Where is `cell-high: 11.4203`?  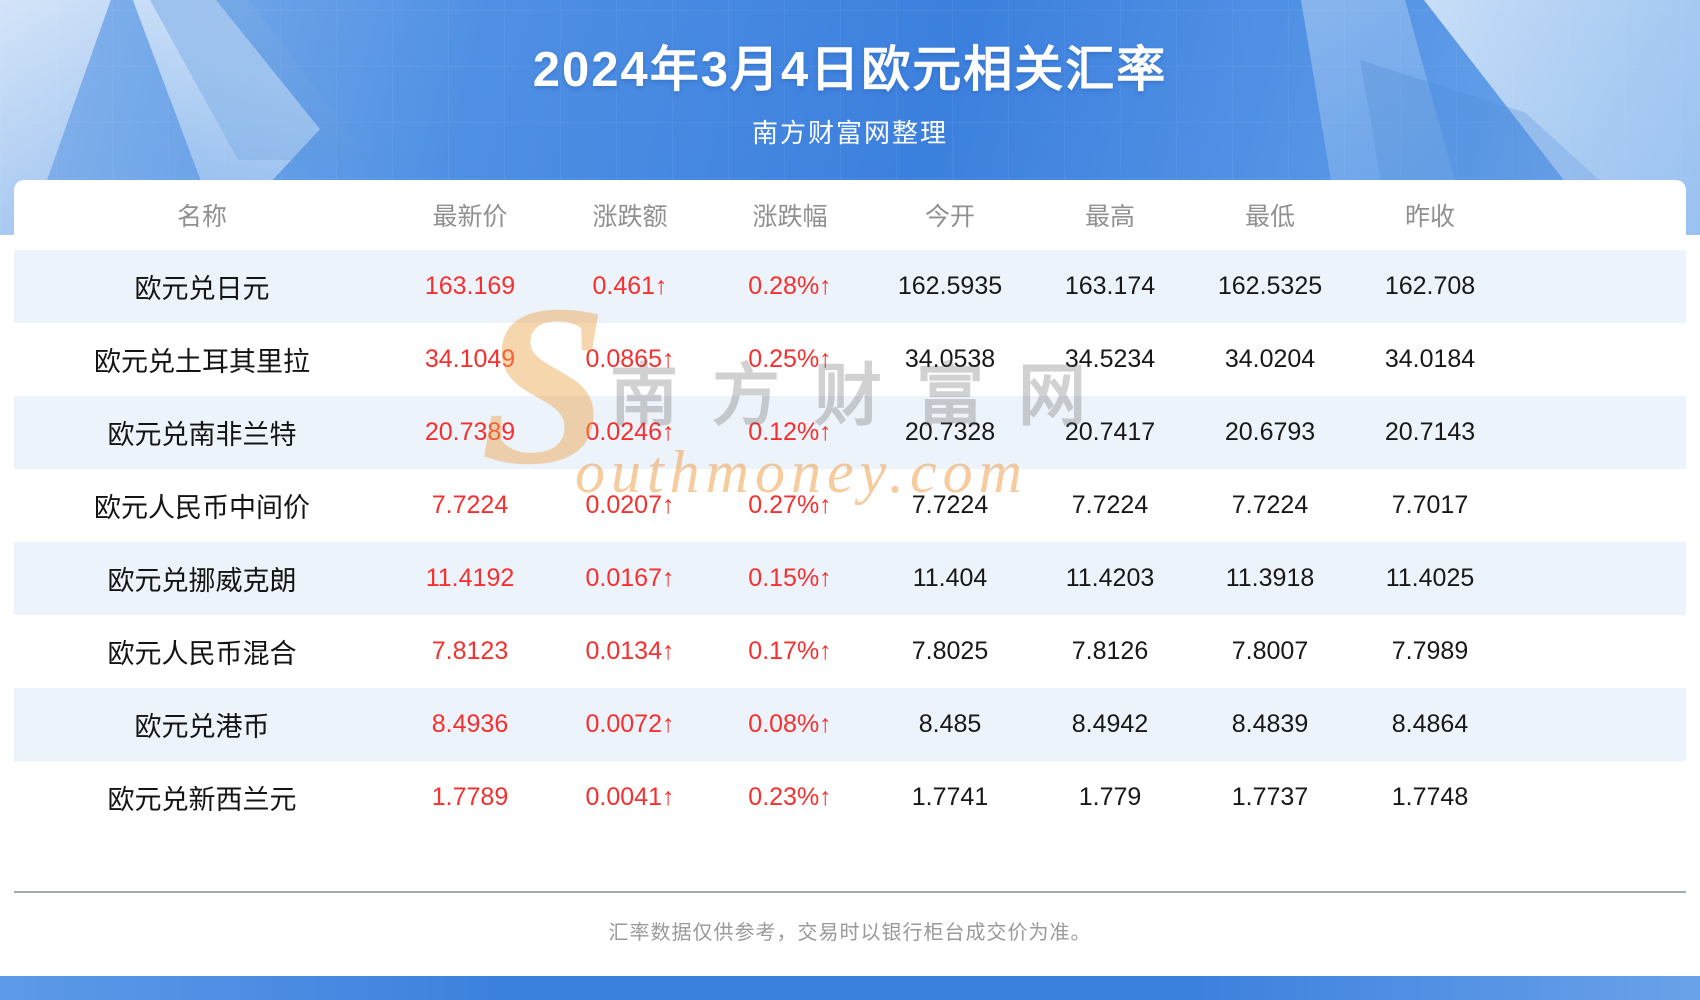
cell-high: 11.4203 is located at coordinates (1110, 578).